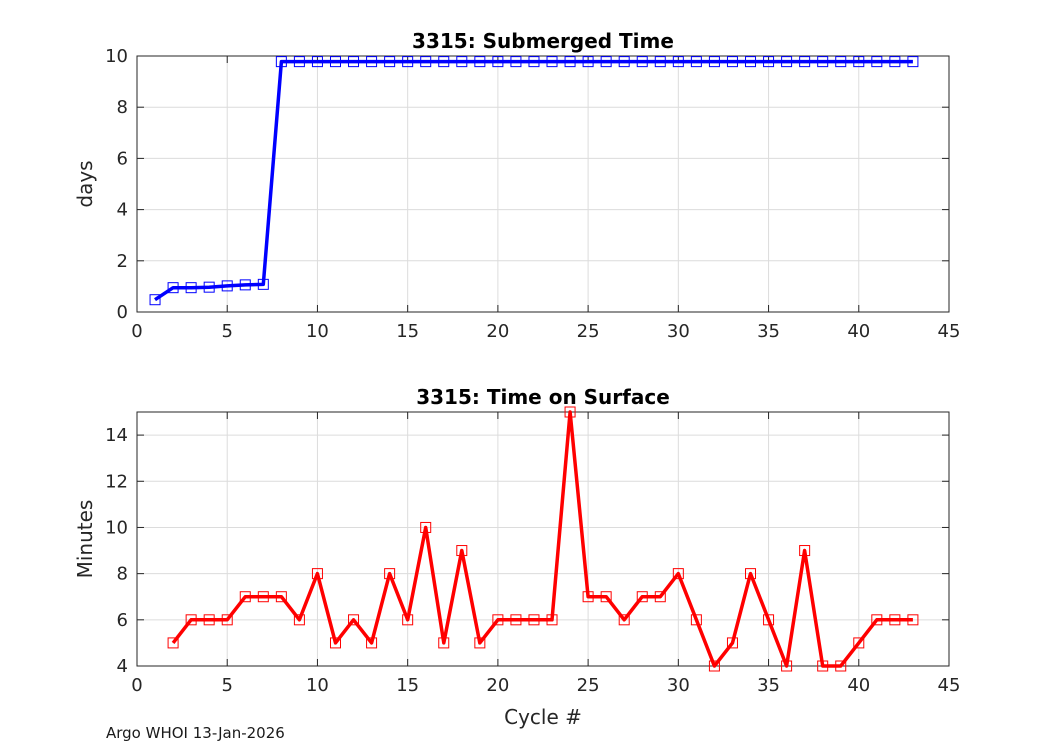 The image size is (1050, 750). Describe the element at coordinates (543, 397) in the screenshot. I see `chart-title: 3315: Time on Surface` at that location.